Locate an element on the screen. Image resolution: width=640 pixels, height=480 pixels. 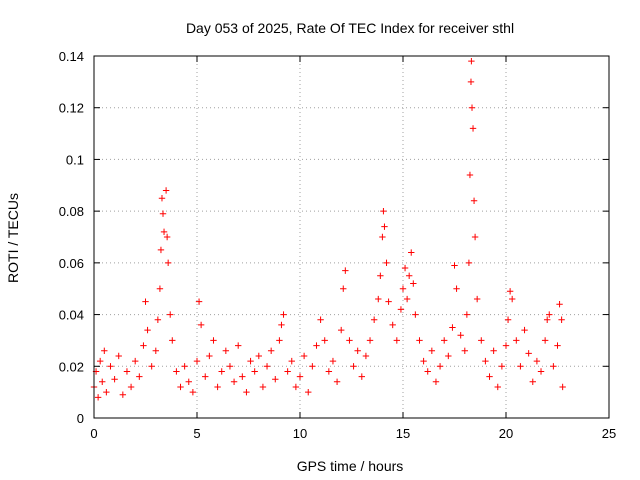
y-axis-title: ROTI / TECUs is located at coordinates (13, 238).